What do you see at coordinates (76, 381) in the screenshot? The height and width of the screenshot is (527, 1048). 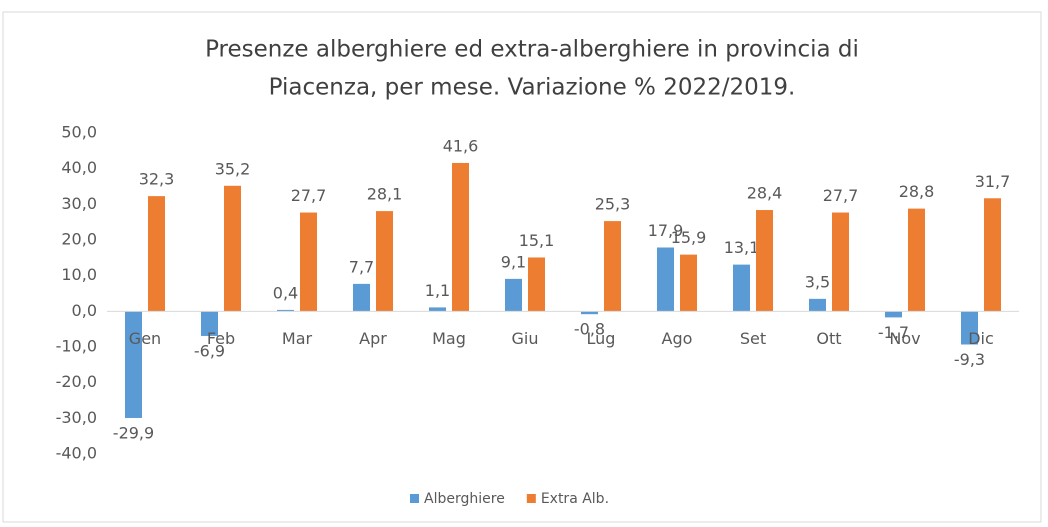 I see `y-tick-label: -20,0` at bounding box center [76, 381].